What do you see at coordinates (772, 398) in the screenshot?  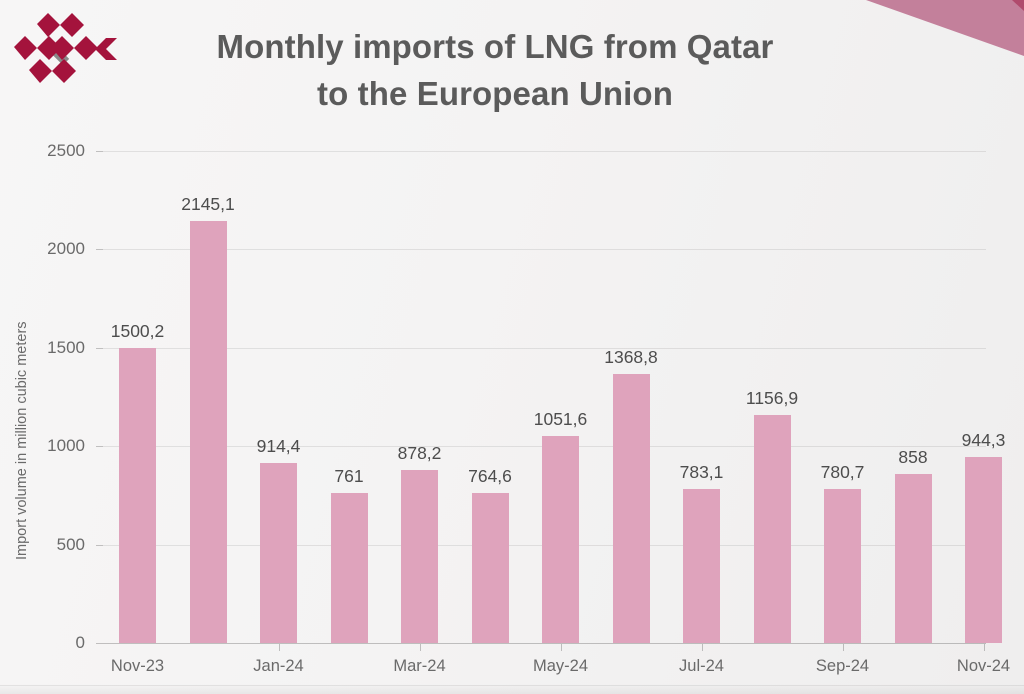 I see `bar-value-label: 1156,9` at bounding box center [772, 398].